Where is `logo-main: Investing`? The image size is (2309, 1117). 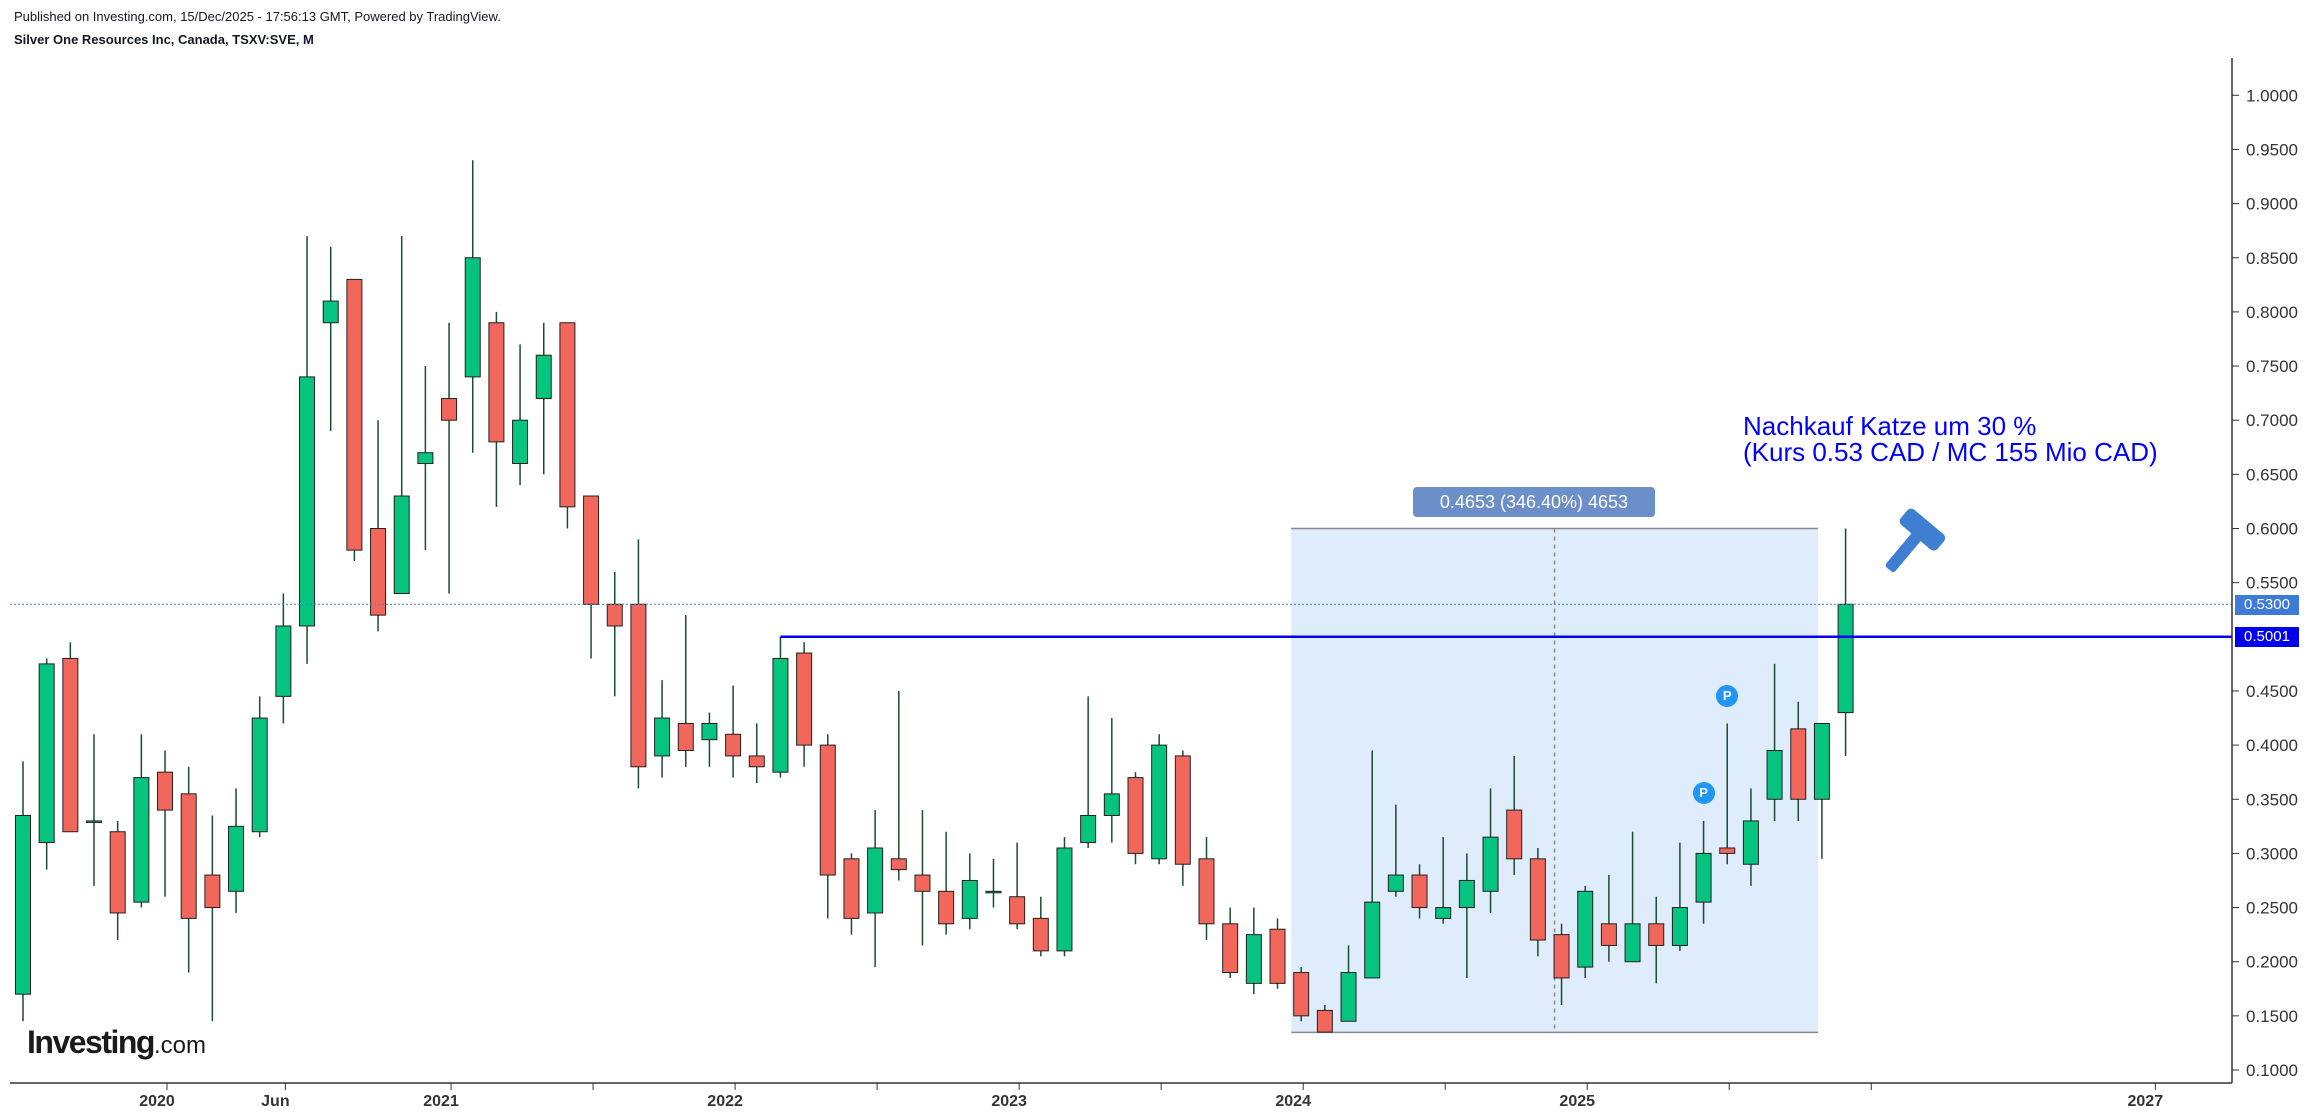 logo-main: Investing is located at coordinates (91, 1042).